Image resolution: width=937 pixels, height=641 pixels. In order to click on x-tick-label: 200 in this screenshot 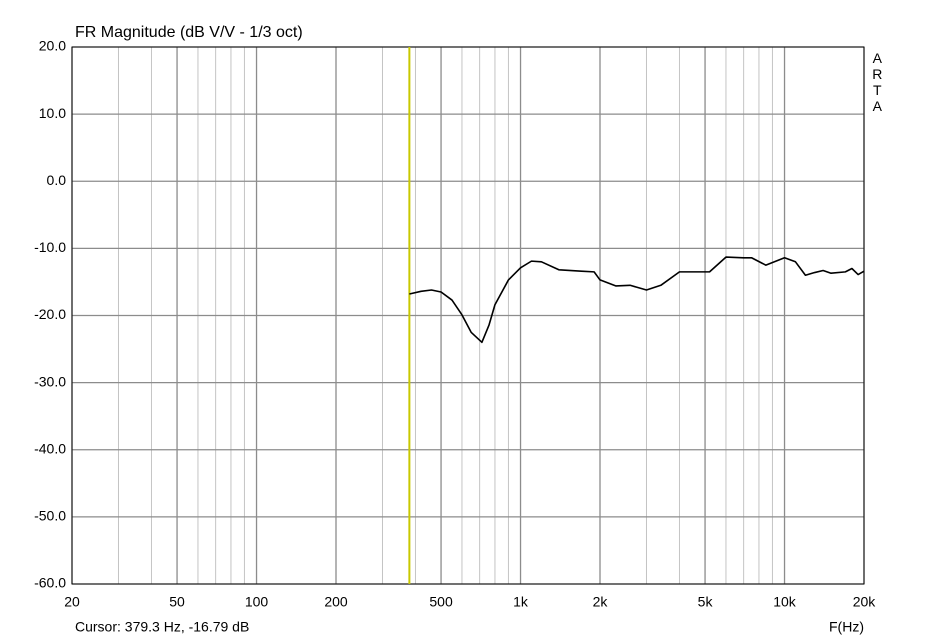, I will do `click(336, 602)`.